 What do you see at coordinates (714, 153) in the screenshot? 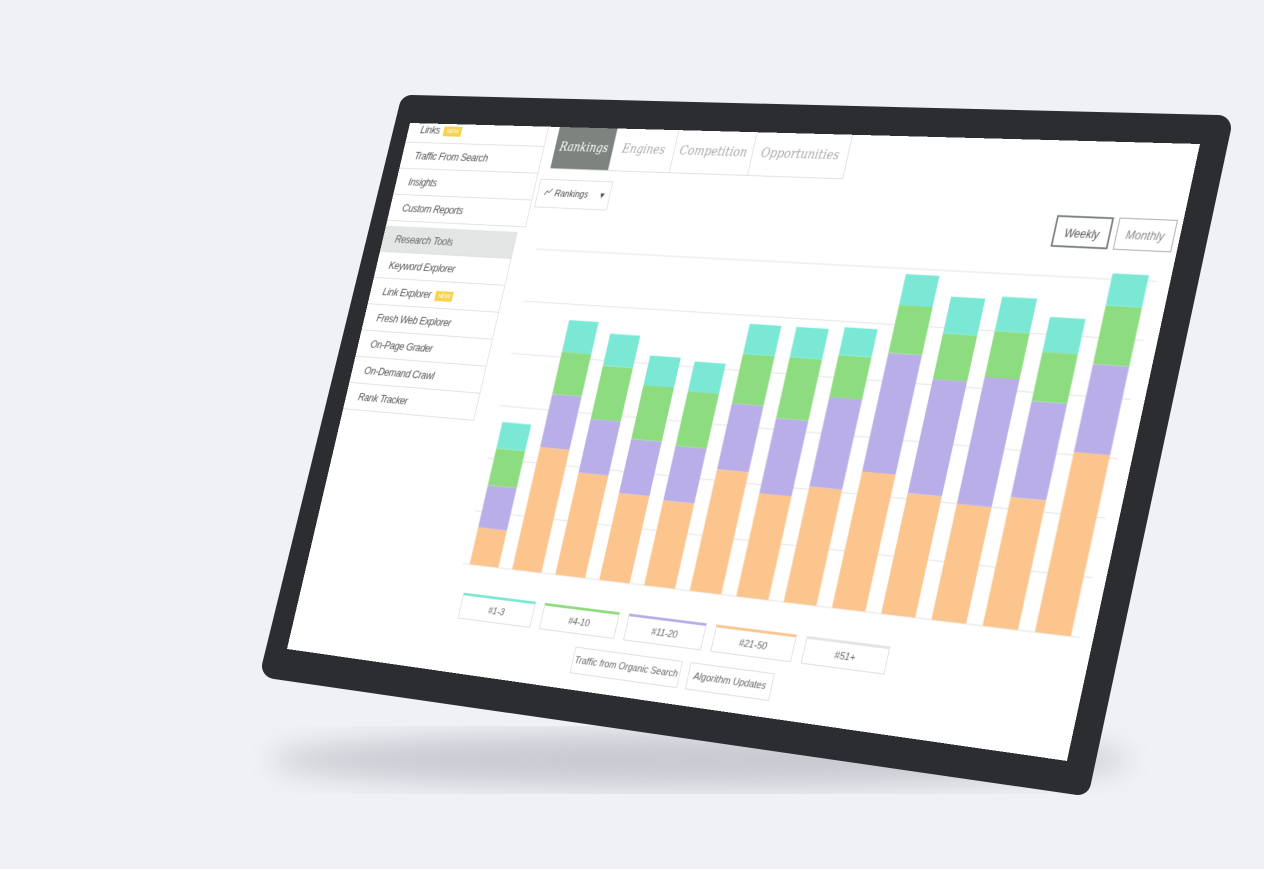
I see `tab: Competition` at bounding box center [714, 153].